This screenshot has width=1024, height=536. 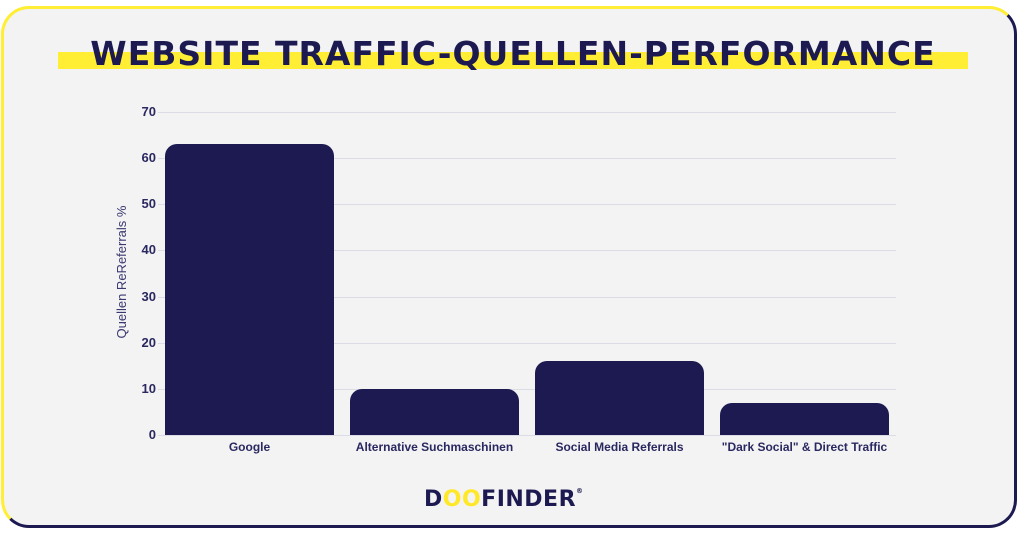 I want to click on y-tick-label: 60, so click(x=148, y=158).